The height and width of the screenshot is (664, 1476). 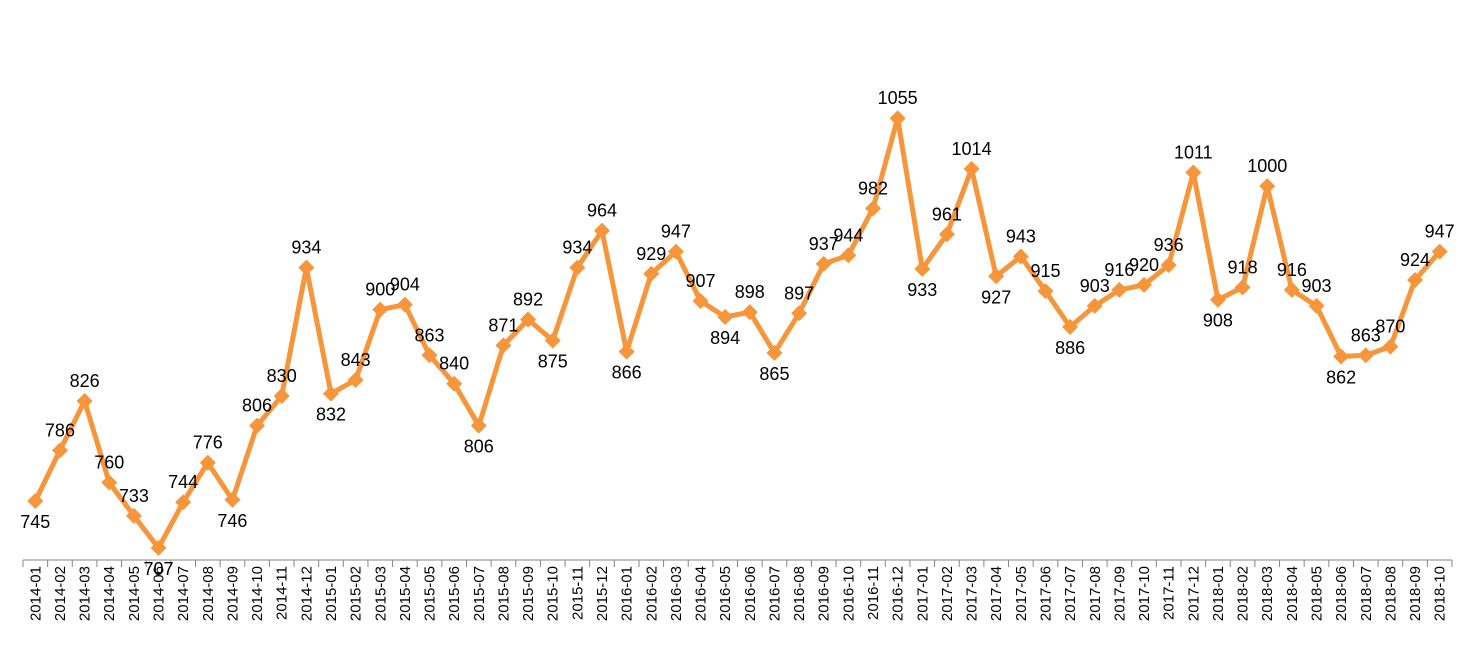 I want to click on data-label: 840, so click(x=454, y=364).